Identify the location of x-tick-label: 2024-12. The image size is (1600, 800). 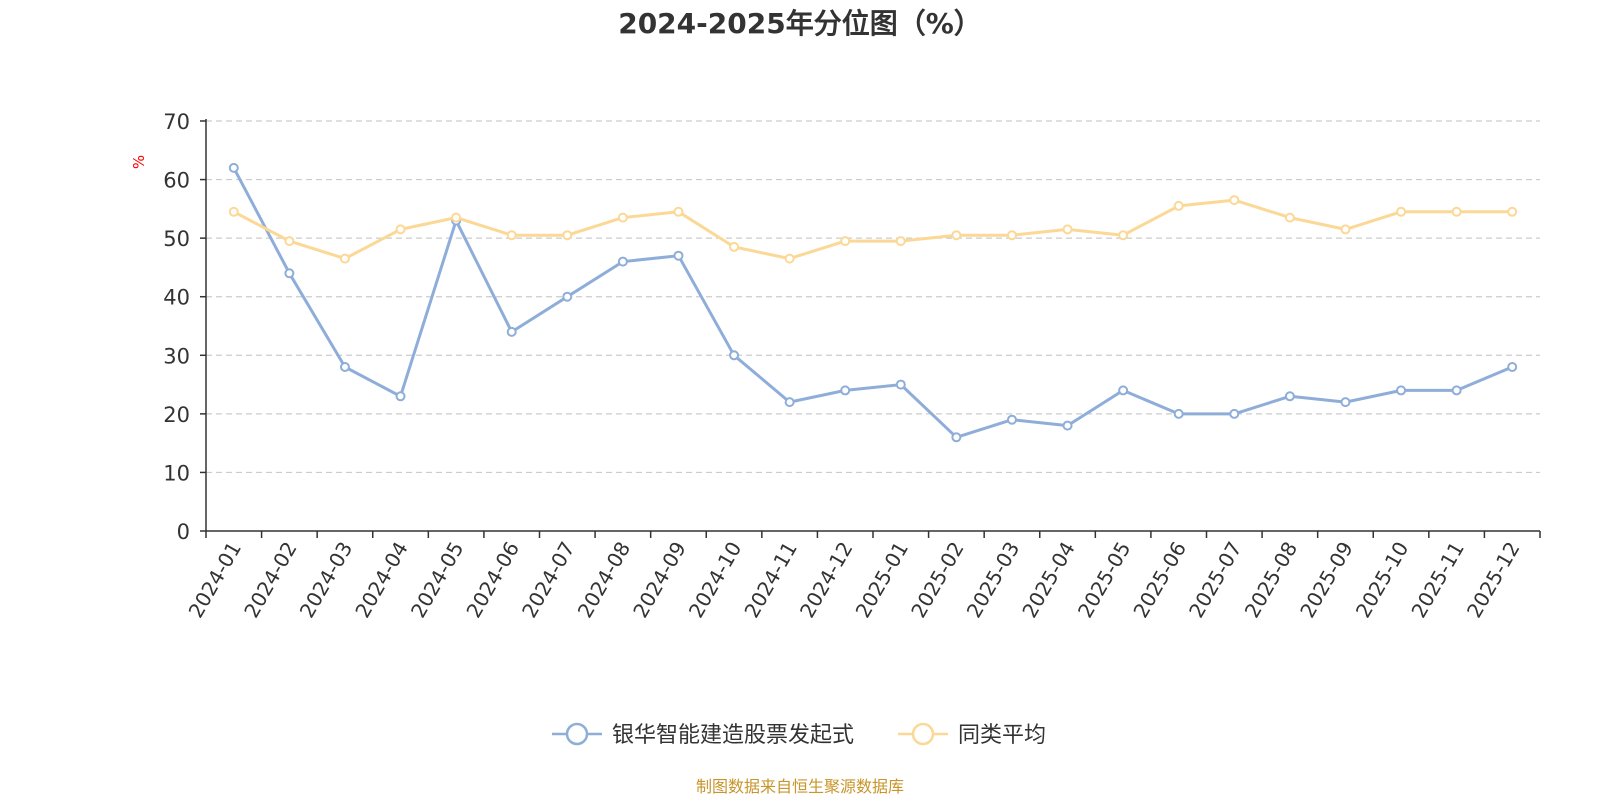
(826, 580).